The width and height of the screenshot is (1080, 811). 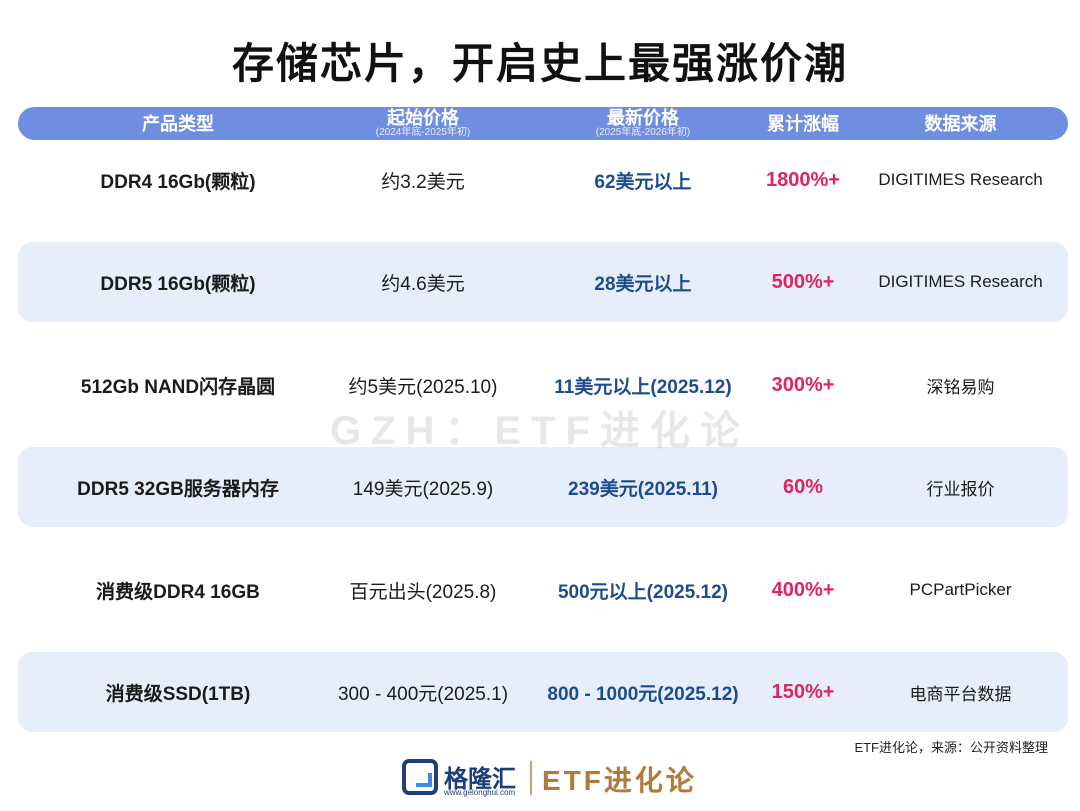 I want to click on start-price-cell: 约3.2美元, so click(x=423, y=182).